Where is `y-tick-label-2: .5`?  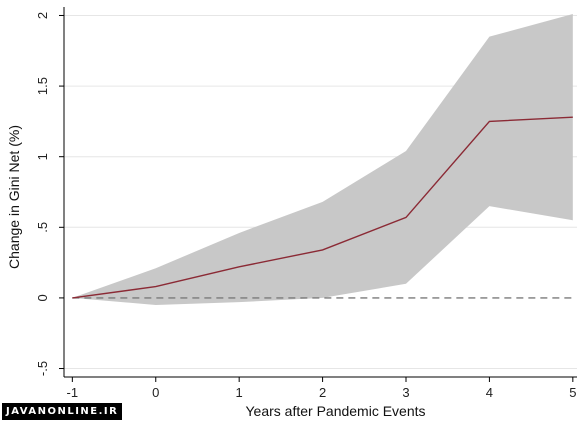
y-tick-label-2: .5 is located at coordinates (42, 227).